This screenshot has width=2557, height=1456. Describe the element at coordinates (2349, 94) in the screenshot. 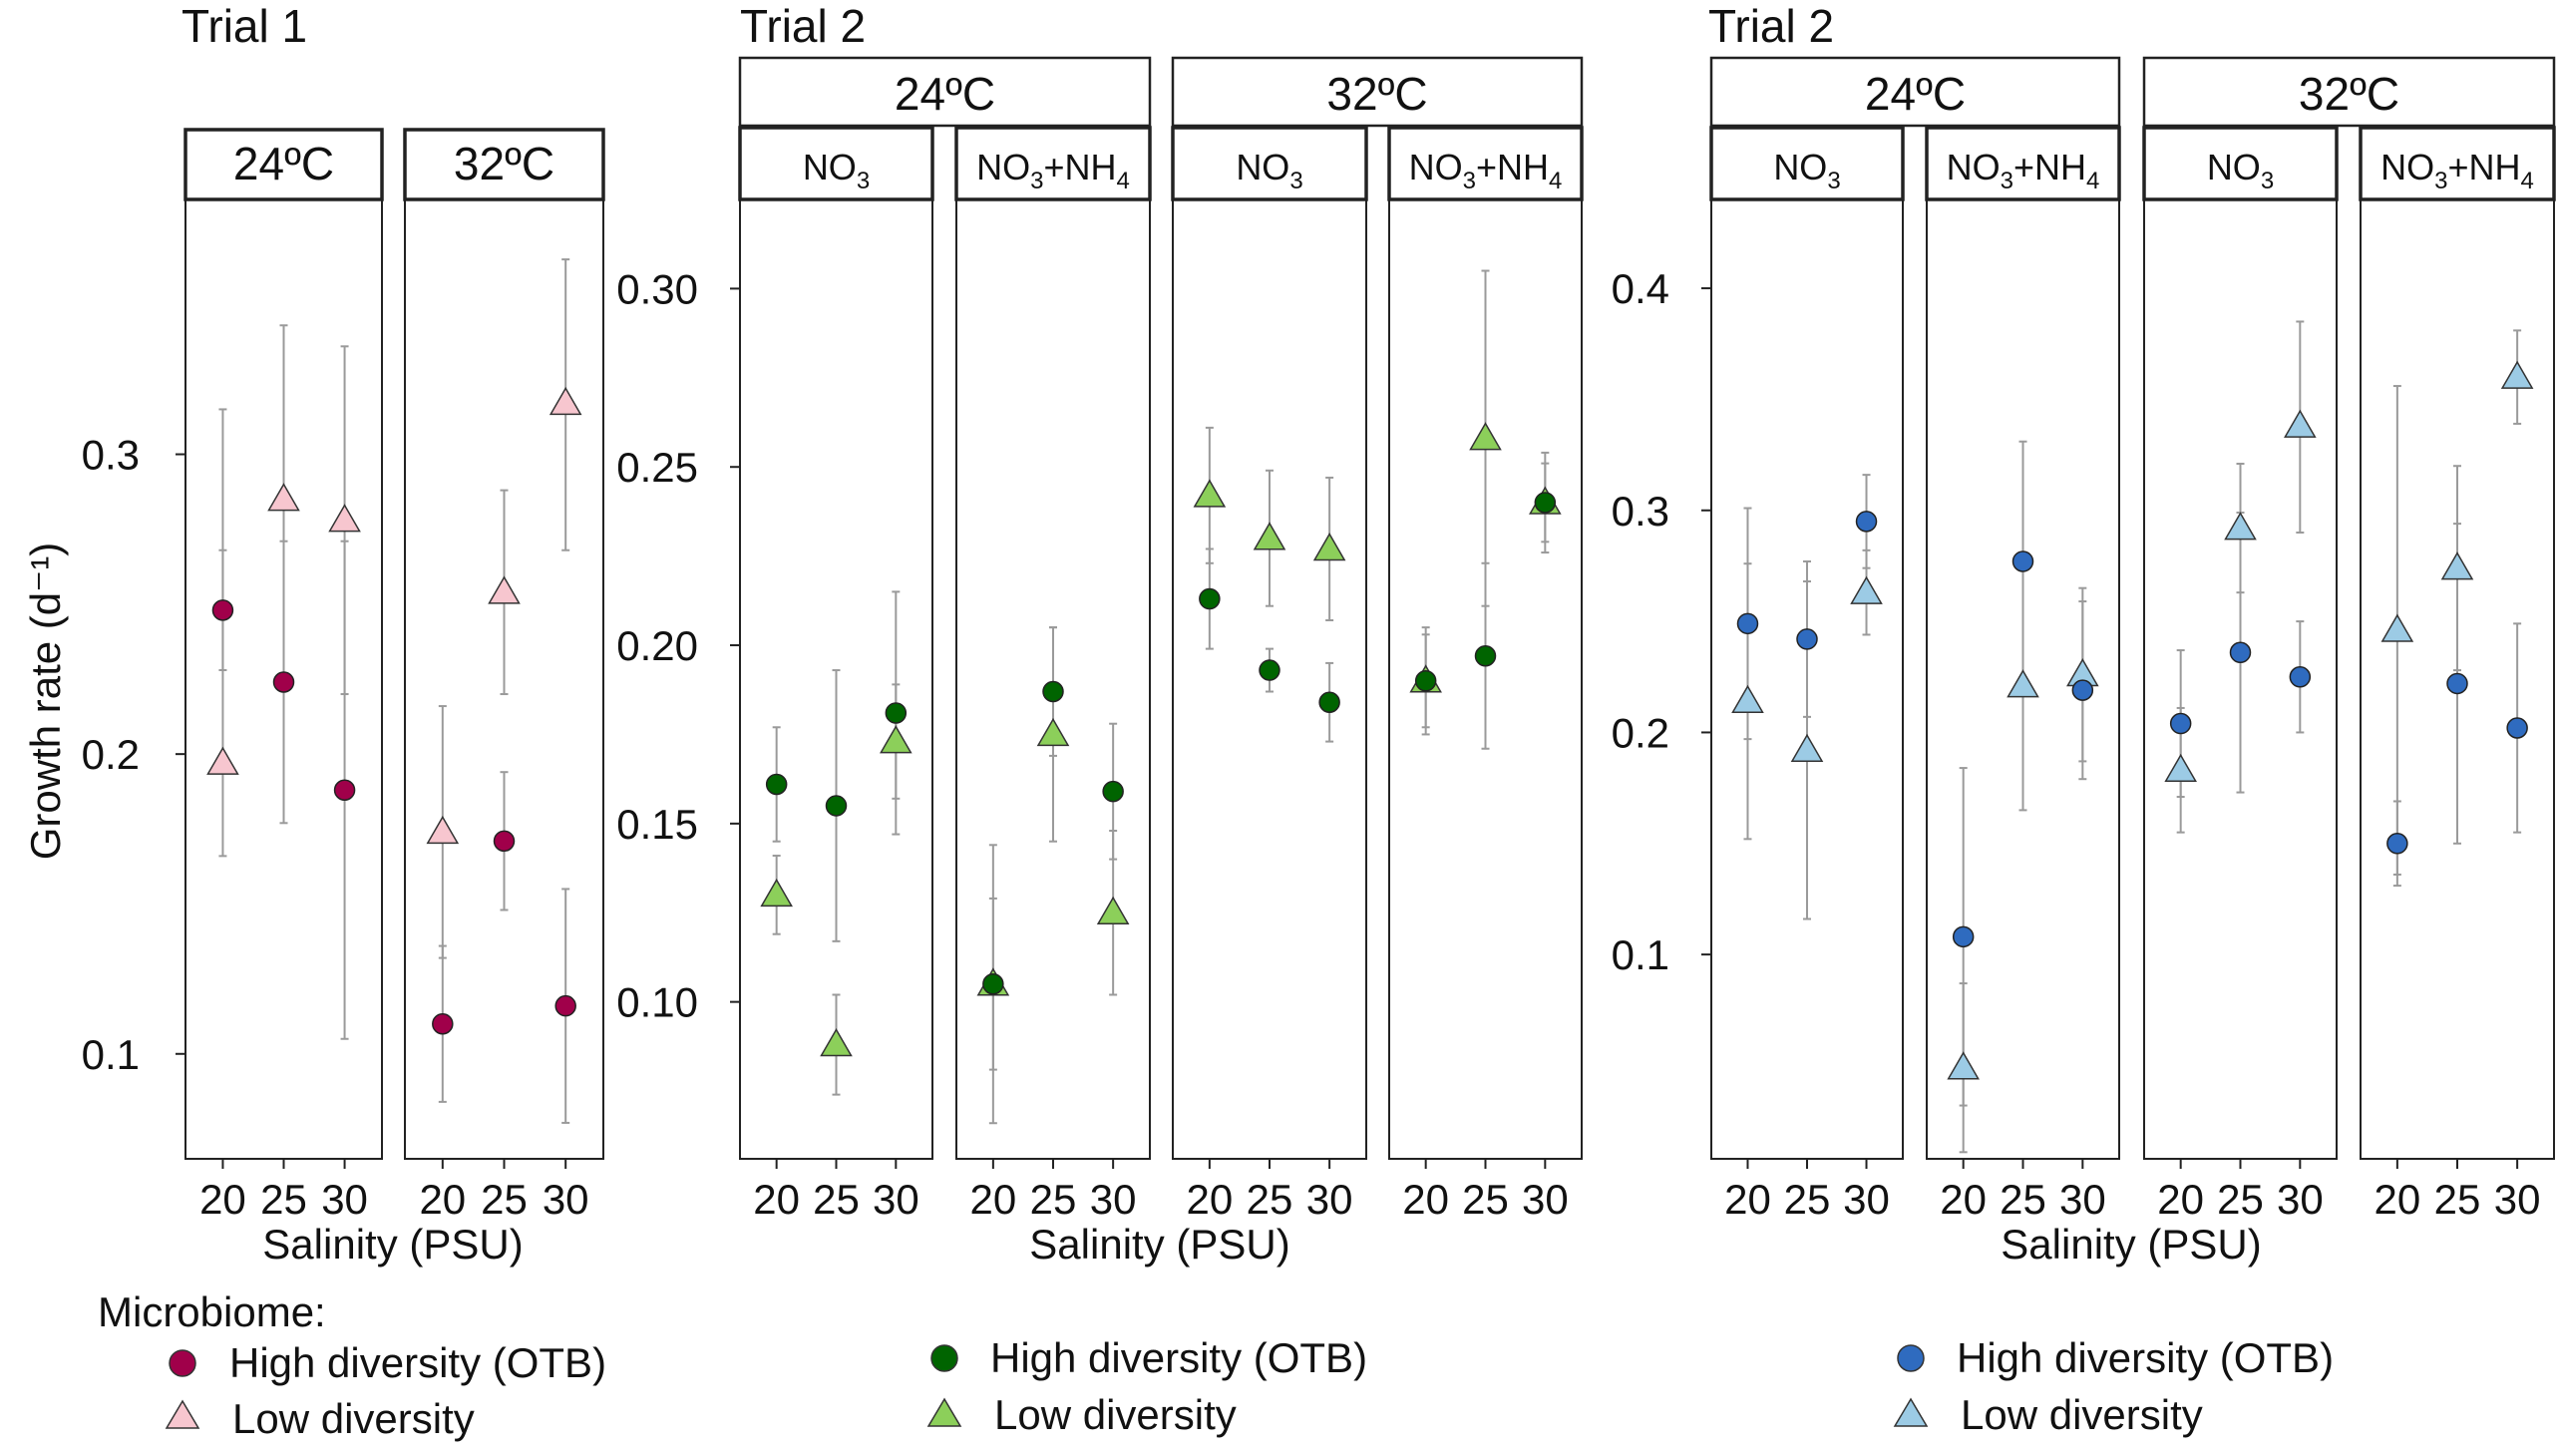

I see `temperature-strip-label: 32ºC` at that location.